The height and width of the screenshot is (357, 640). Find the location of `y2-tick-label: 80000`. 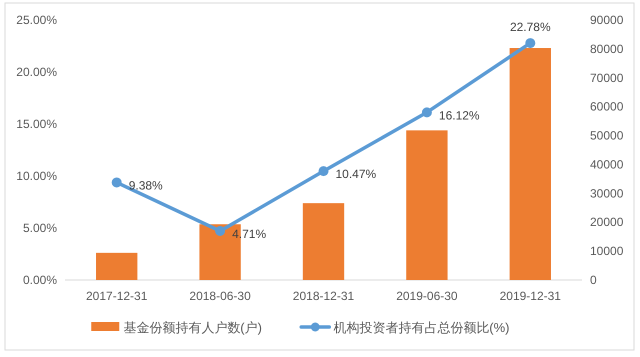

y2-tick-label: 80000 is located at coordinates (607, 49).